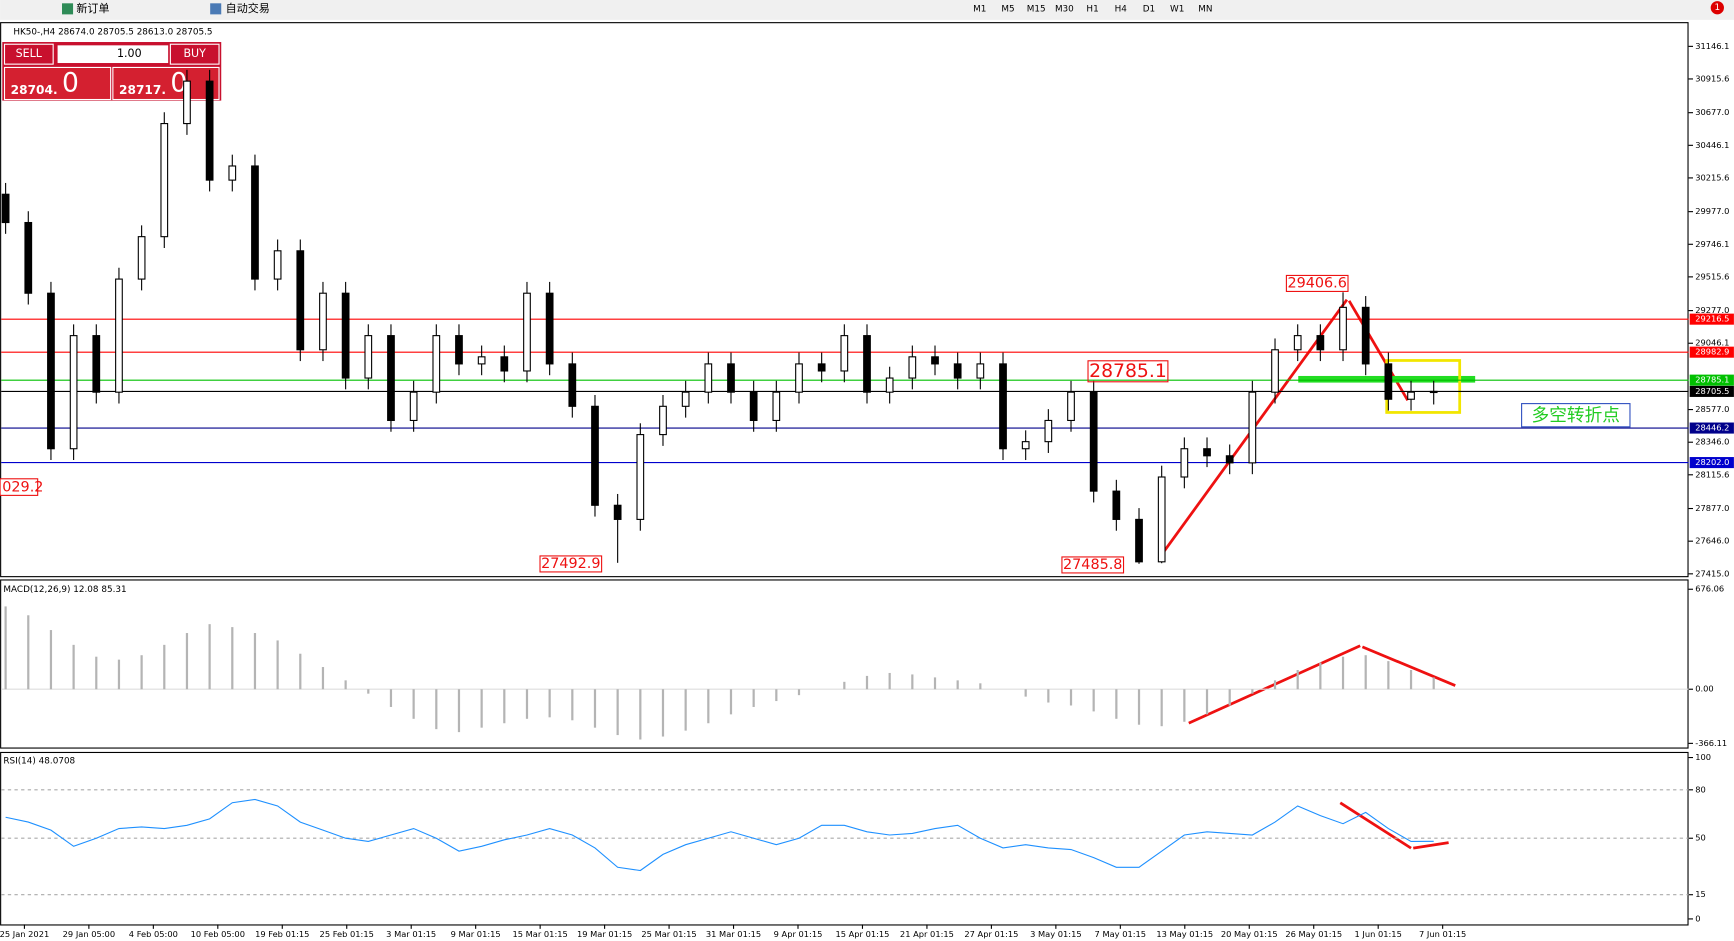 The height and width of the screenshot is (941, 1734). I want to click on new-order-icon, so click(68, 9).